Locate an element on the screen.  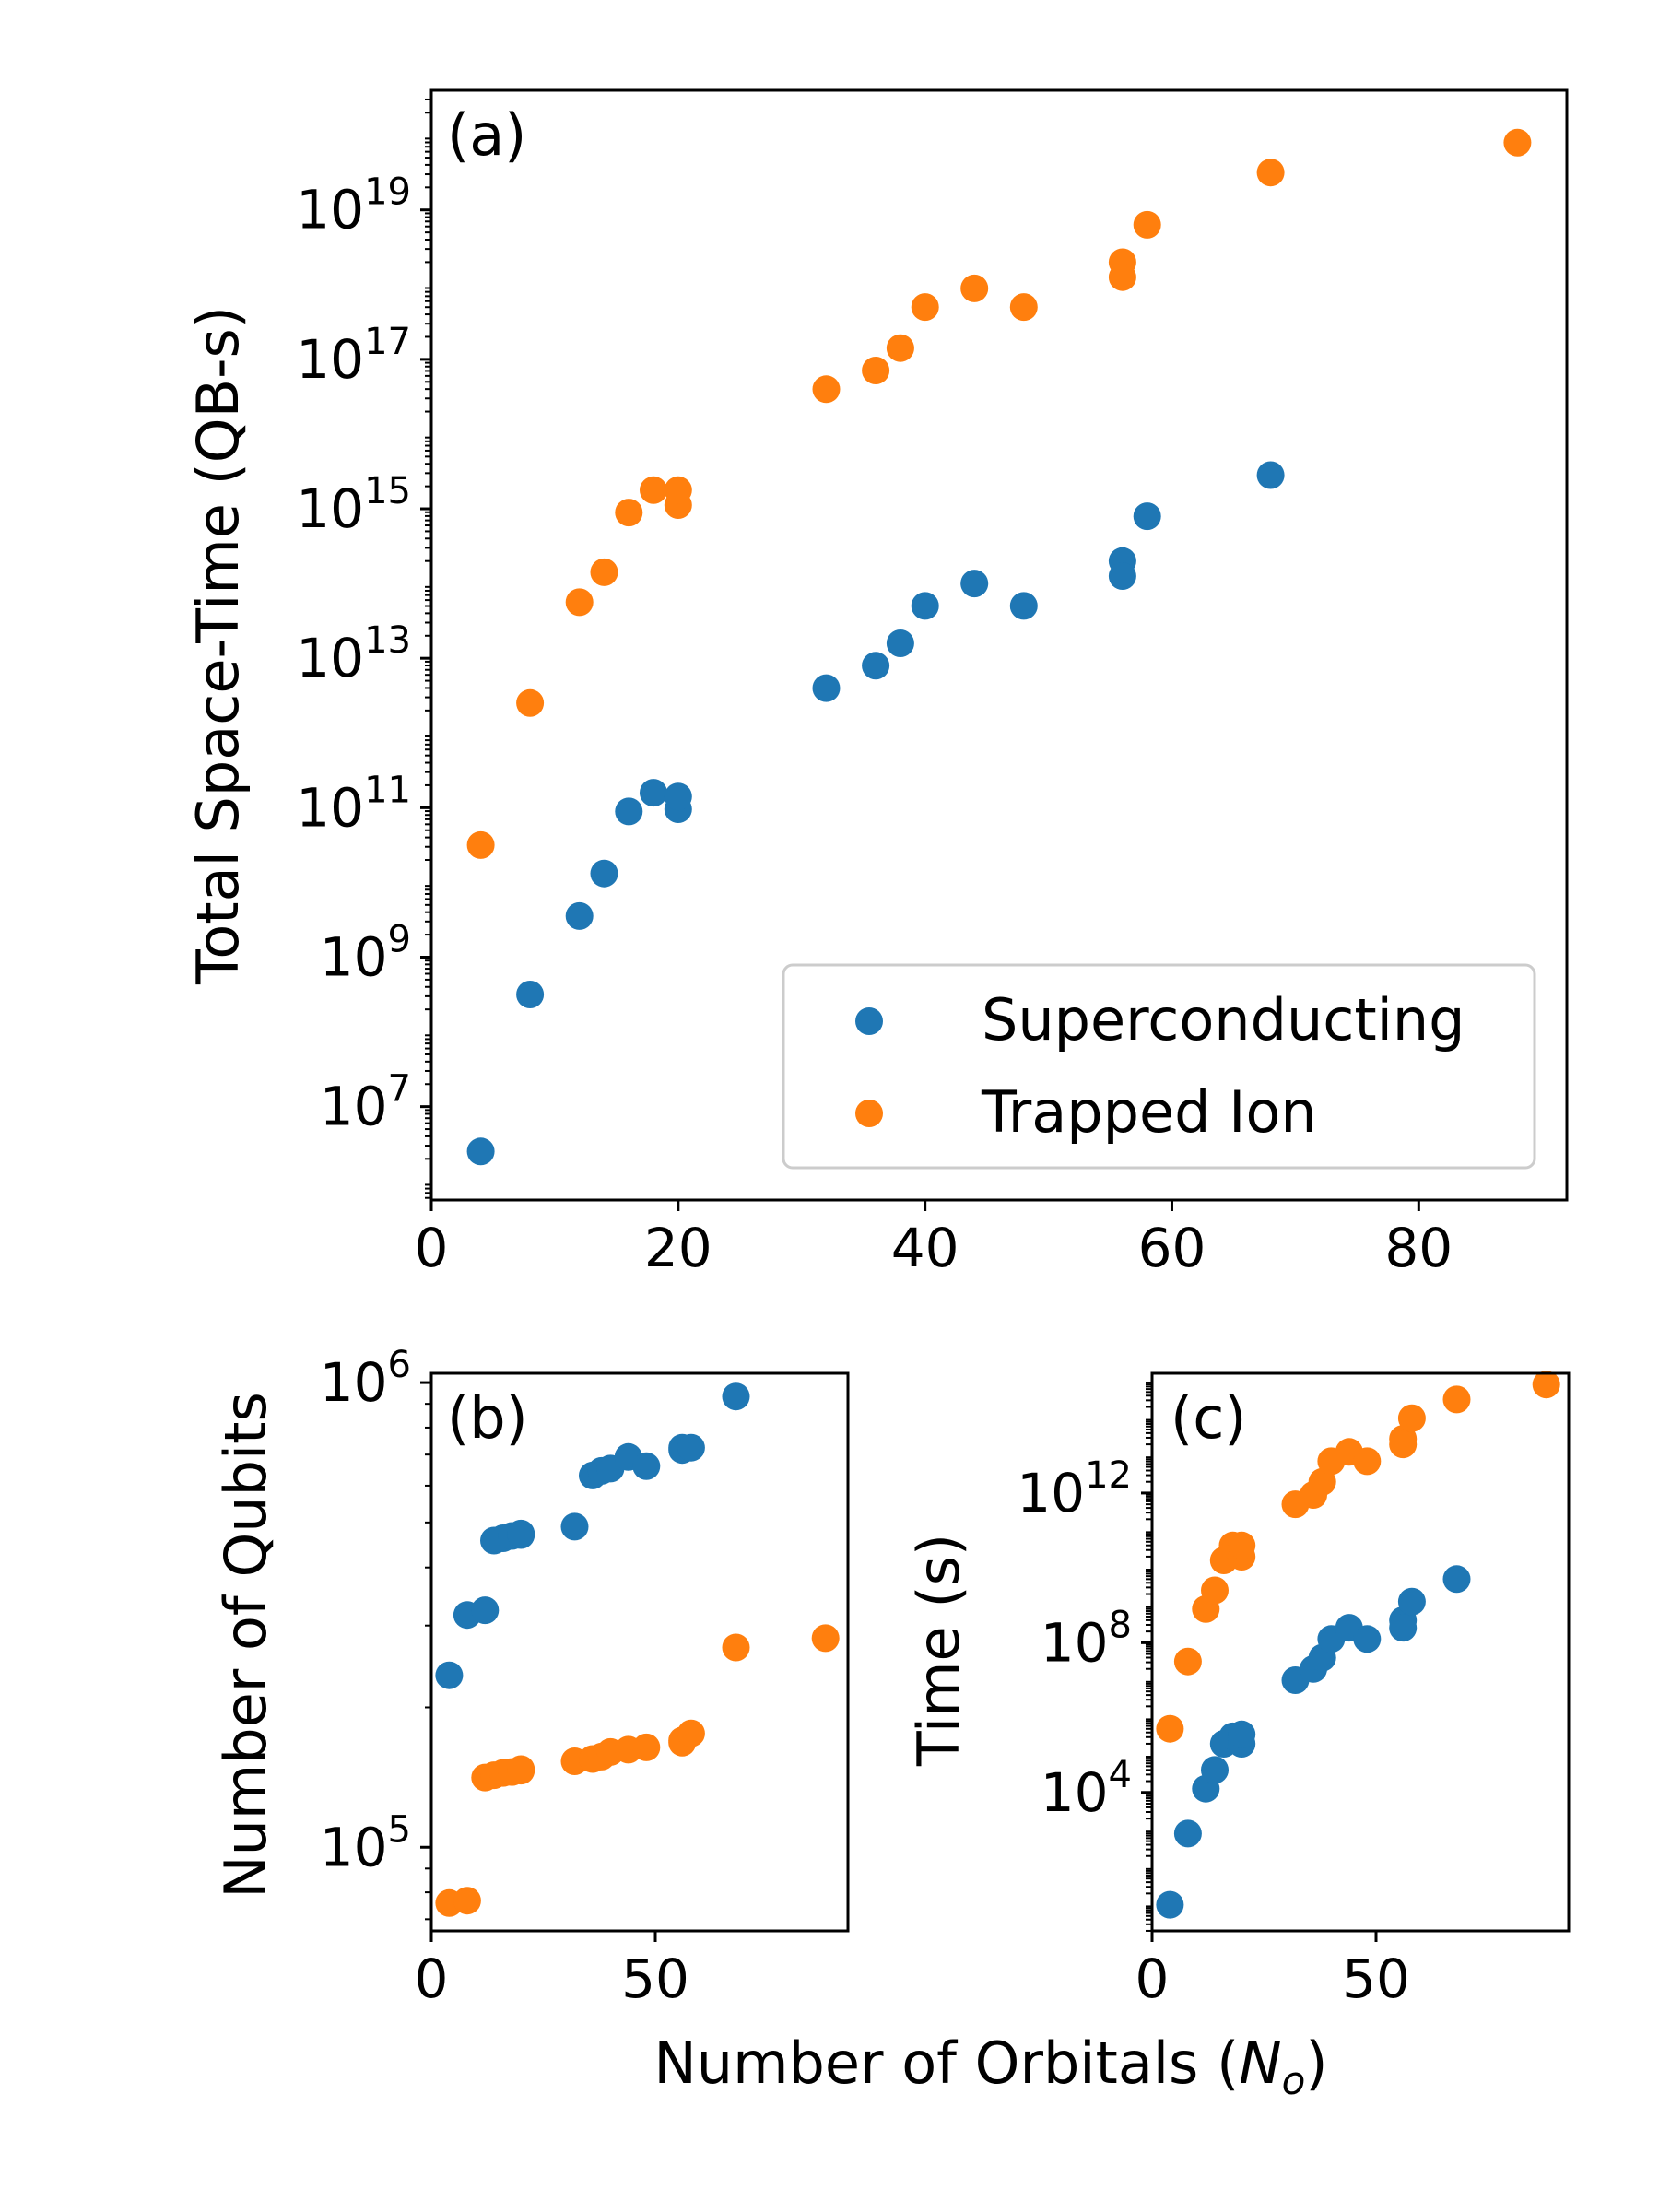
legend-marker-trapped-ion is located at coordinates (869, 1113).